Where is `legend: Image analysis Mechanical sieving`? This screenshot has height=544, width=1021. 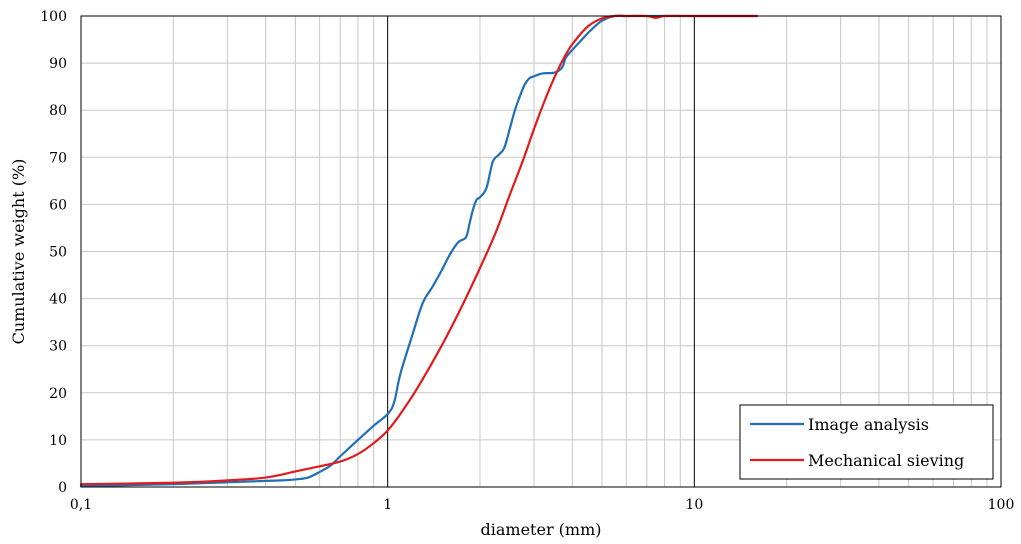 legend: Image analysis Mechanical sieving is located at coordinates (866, 442).